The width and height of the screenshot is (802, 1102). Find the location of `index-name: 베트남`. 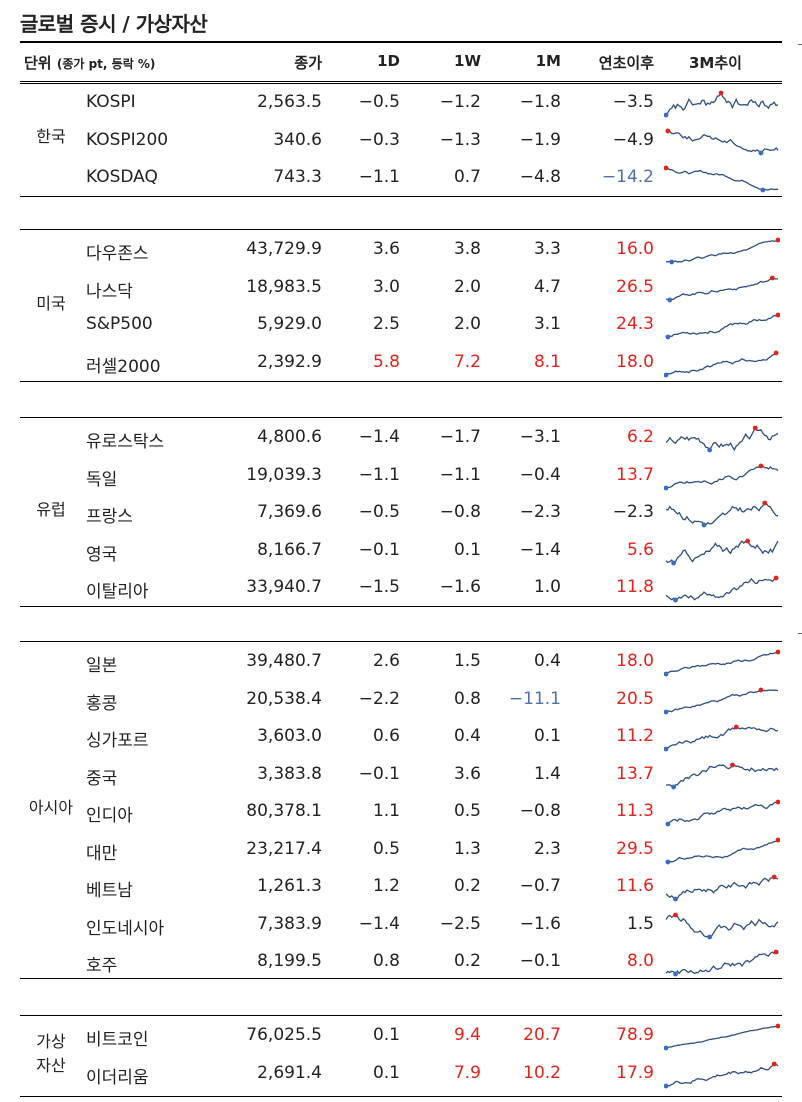

index-name: 베트남 is located at coordinates (109, 891).